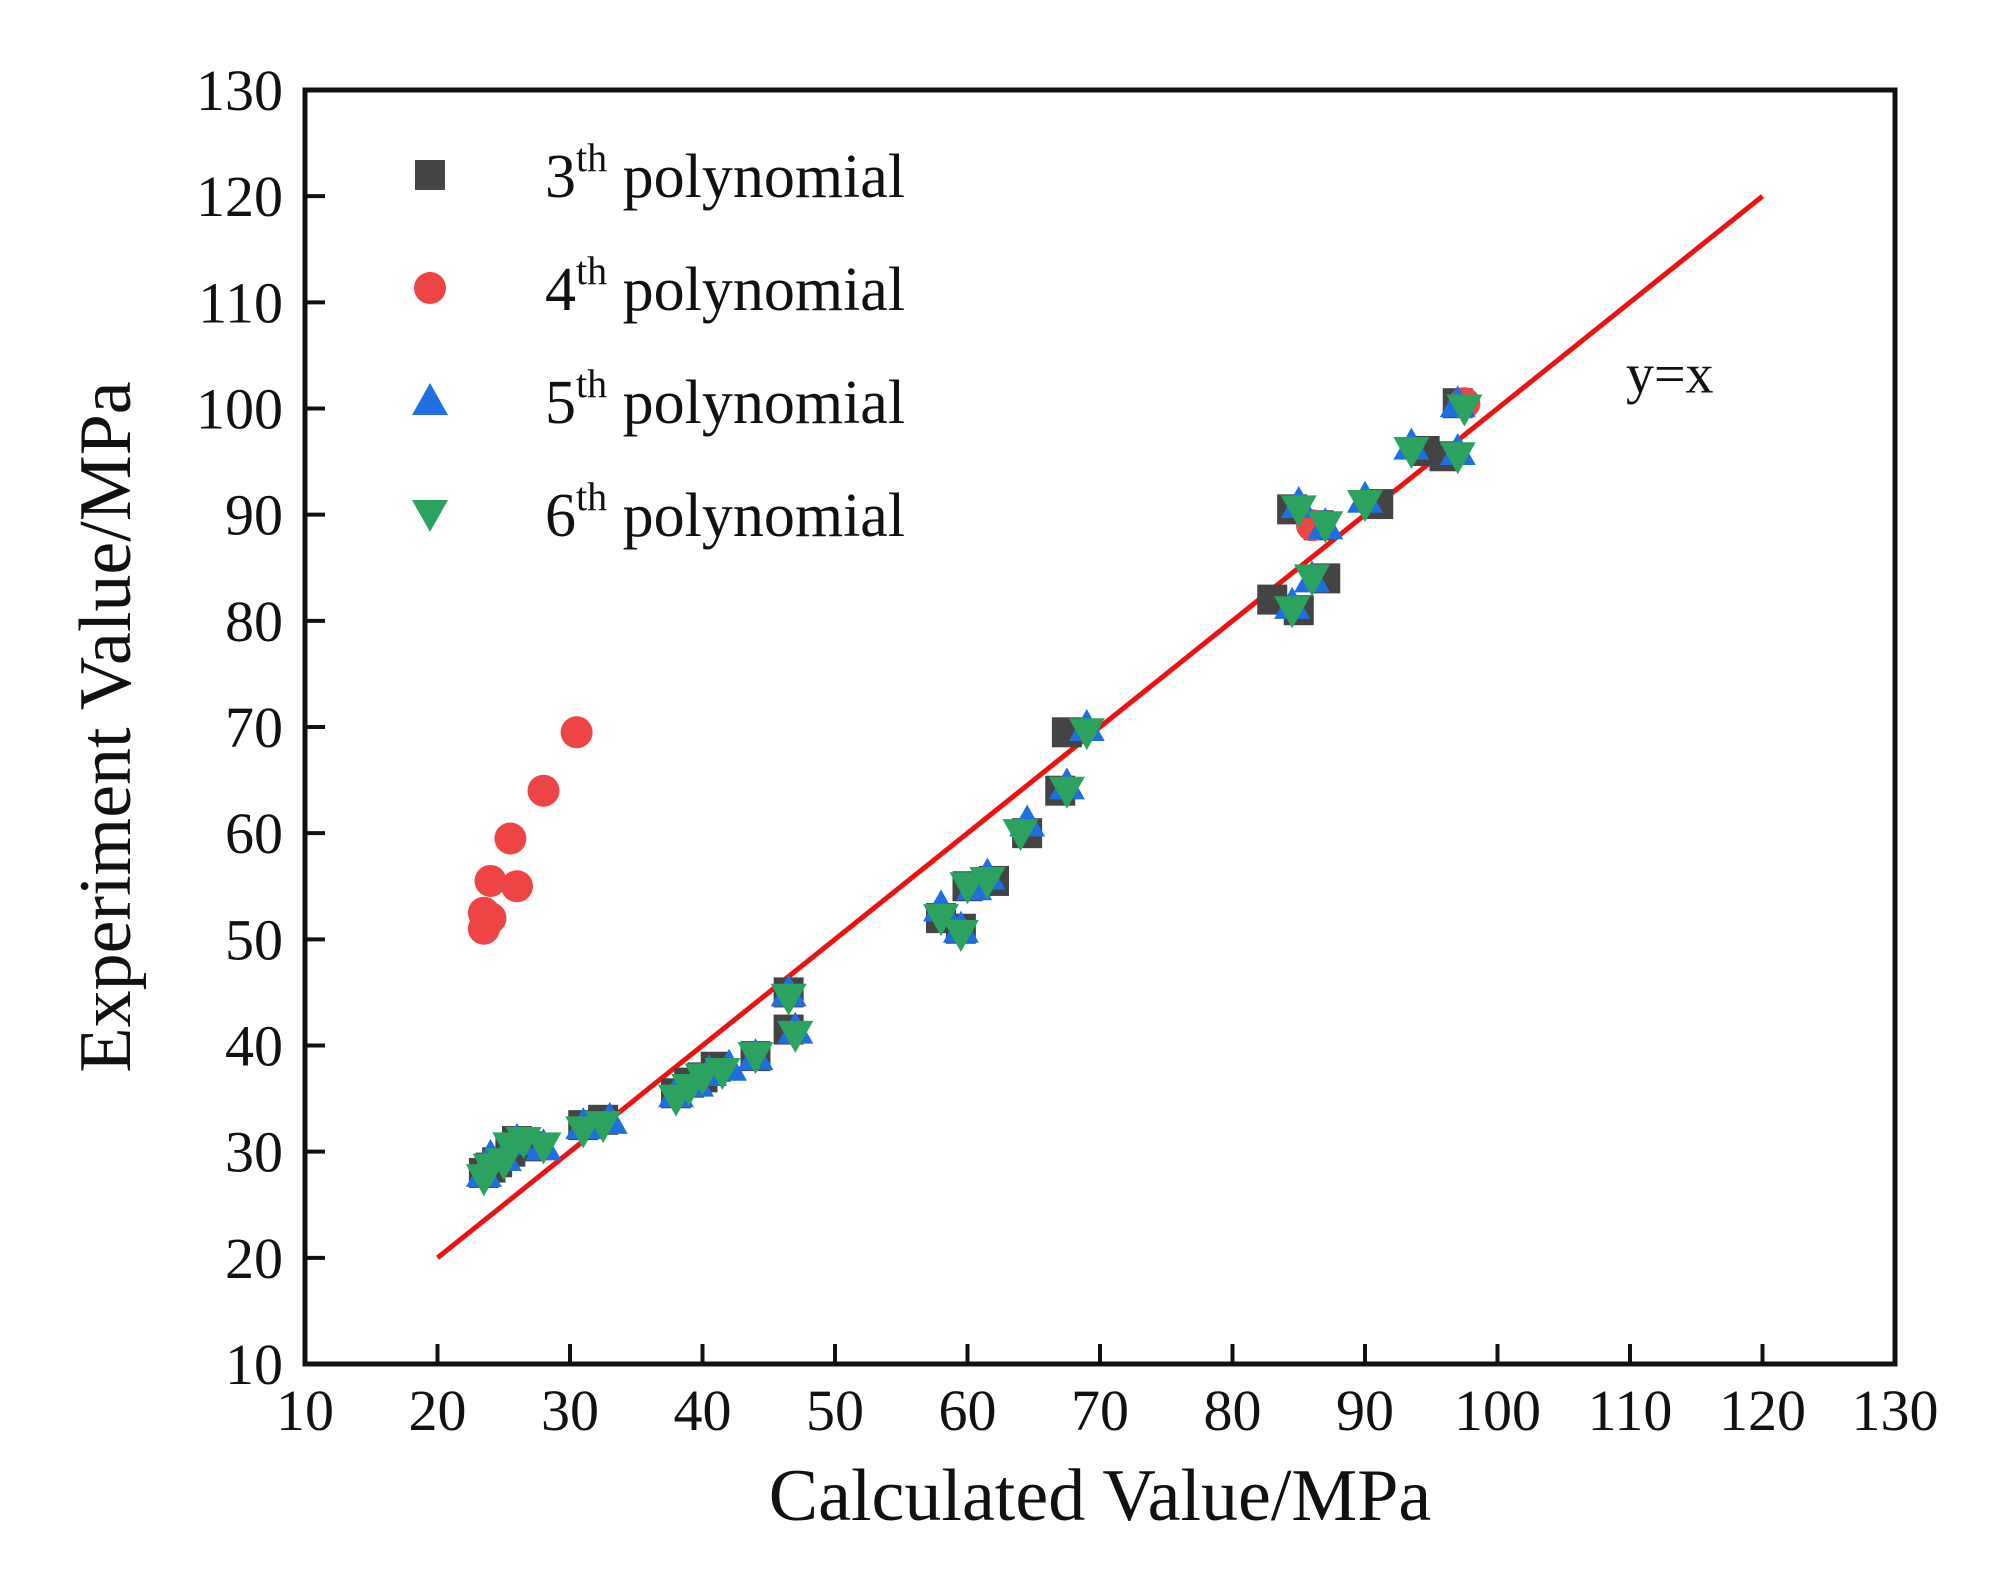 This screenshot has width=2009, height=1580. What do you see at coordinates (725, 173) in the screenshot?
I see `legend-label: 3th polynomial` at bounding box center [725, 173].